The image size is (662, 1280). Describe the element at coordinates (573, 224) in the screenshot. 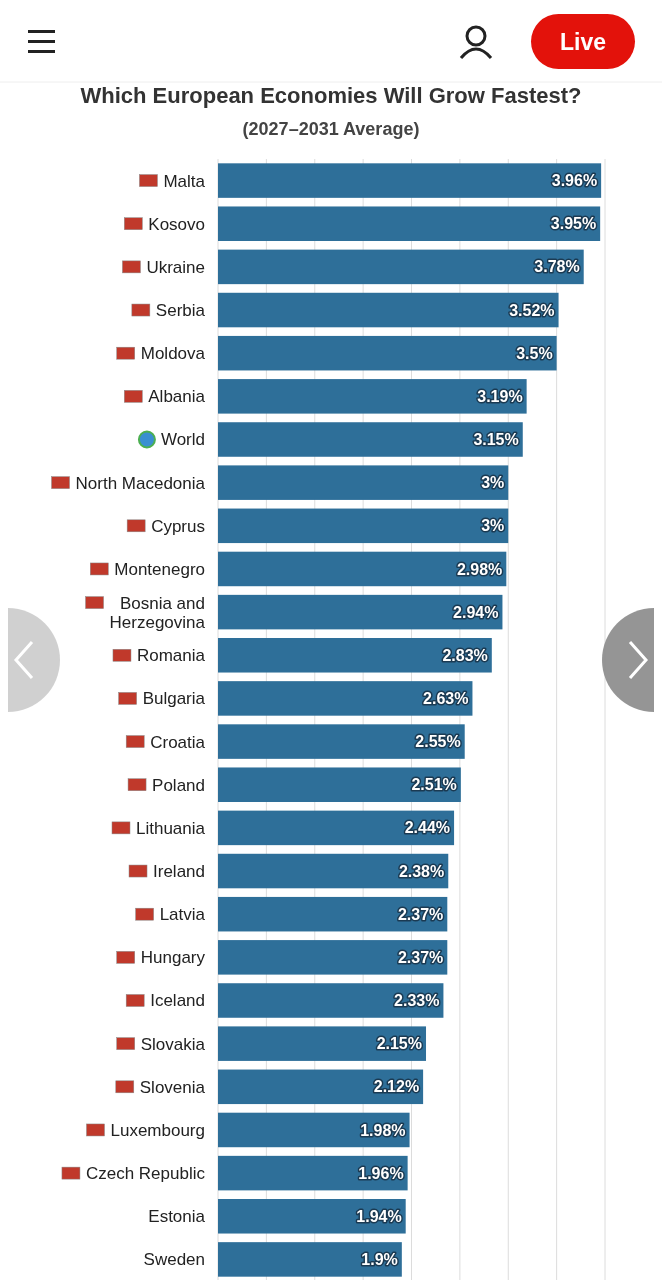

I see `data-label: 3.95%` at that location.